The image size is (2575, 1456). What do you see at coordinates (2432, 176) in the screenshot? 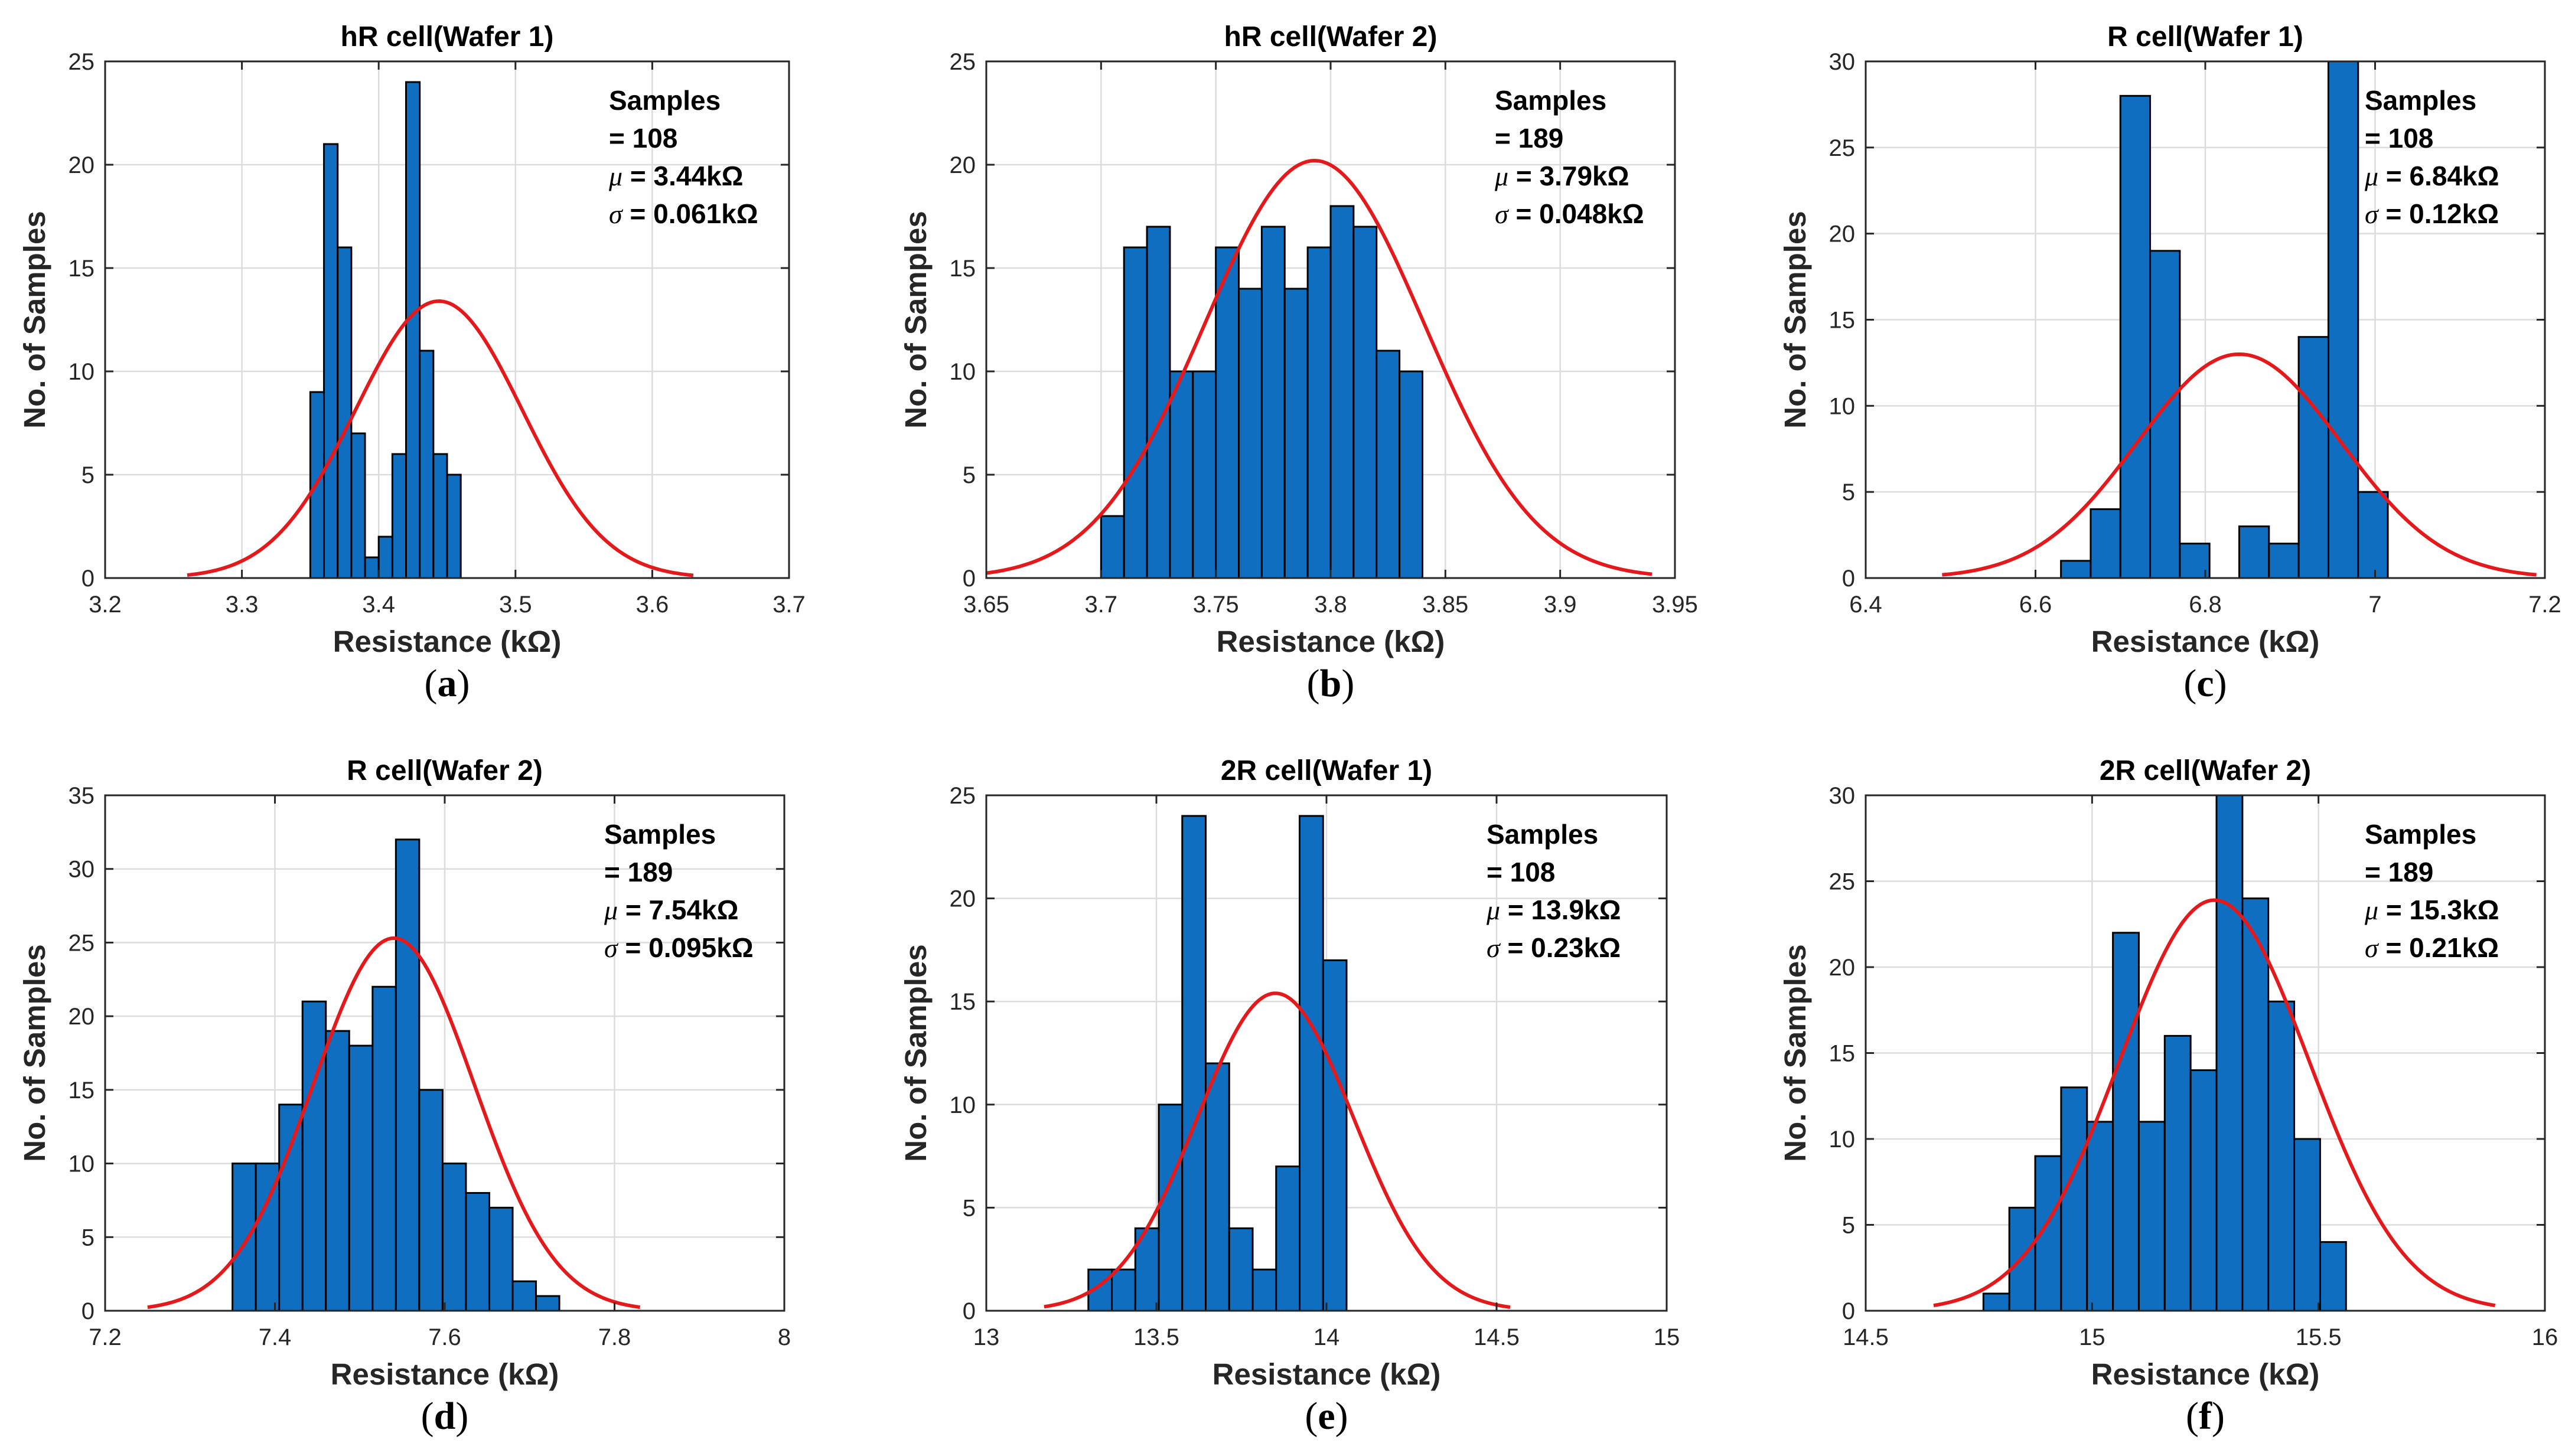
I see `mean-annotation: μ = 6.84kΩ` at bounding box center [2432, 176].